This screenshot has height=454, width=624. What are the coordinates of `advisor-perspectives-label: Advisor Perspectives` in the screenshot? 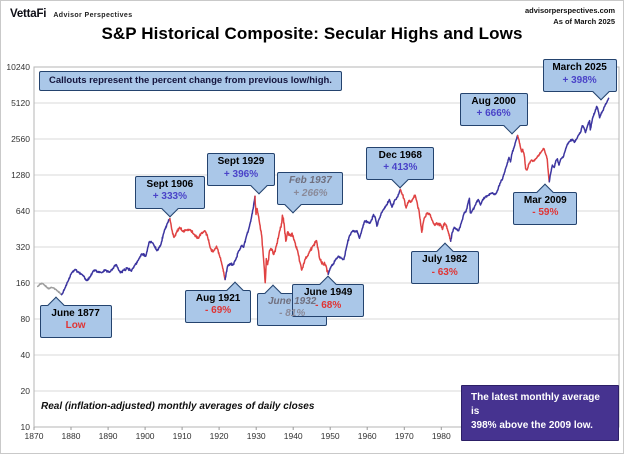 It's located at (93, 15).